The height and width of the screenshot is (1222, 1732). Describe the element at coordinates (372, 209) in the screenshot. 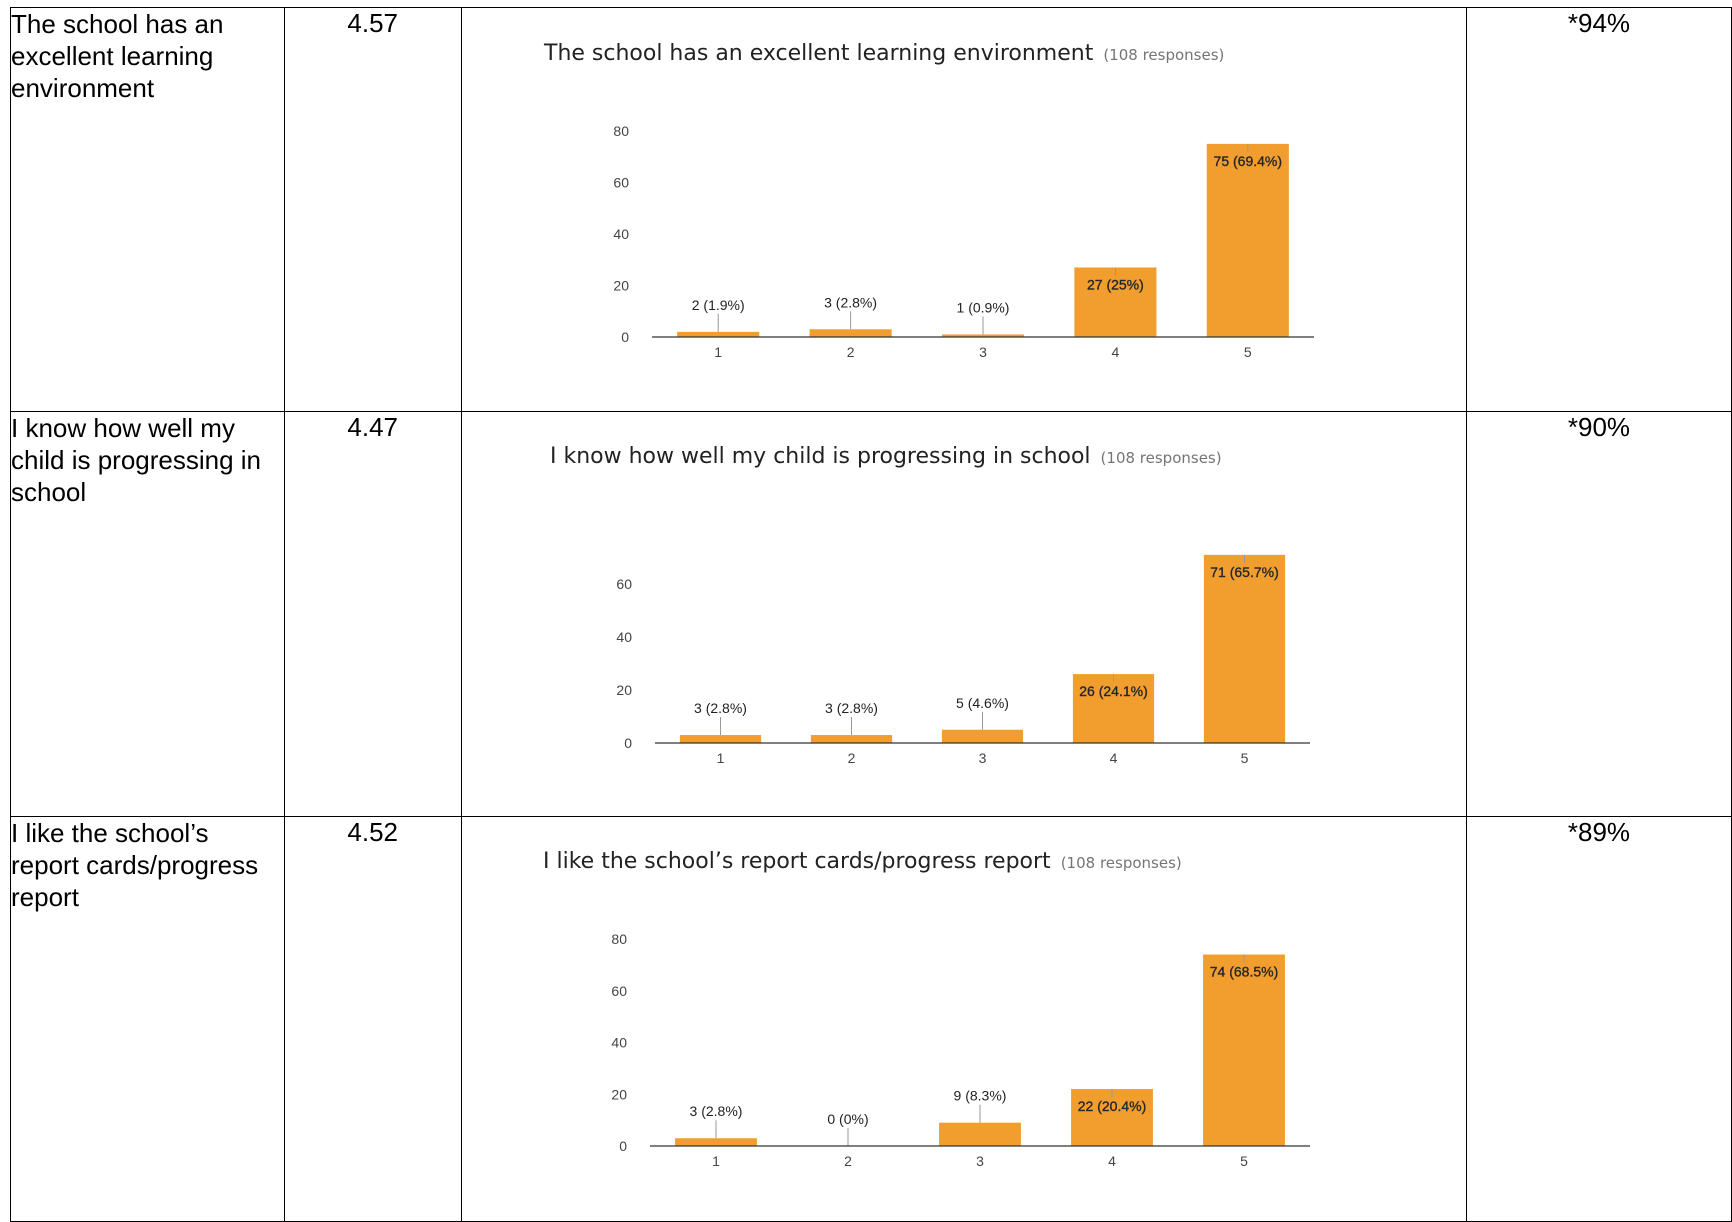

I see `average-score: 4.57` at that location.